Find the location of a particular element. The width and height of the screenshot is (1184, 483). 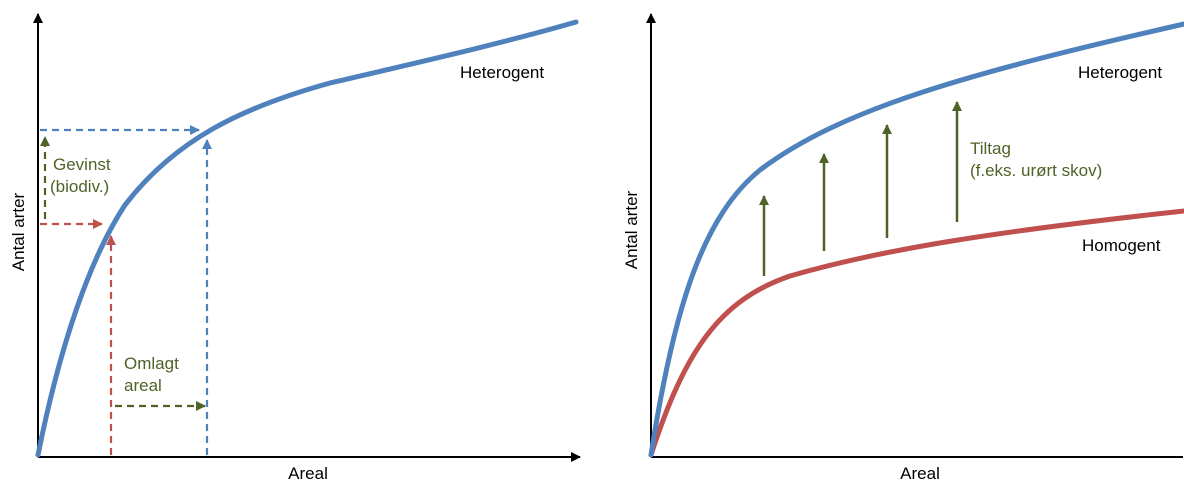

right-lower-curve-label: Homogent is located at coordinates (1121, 245).